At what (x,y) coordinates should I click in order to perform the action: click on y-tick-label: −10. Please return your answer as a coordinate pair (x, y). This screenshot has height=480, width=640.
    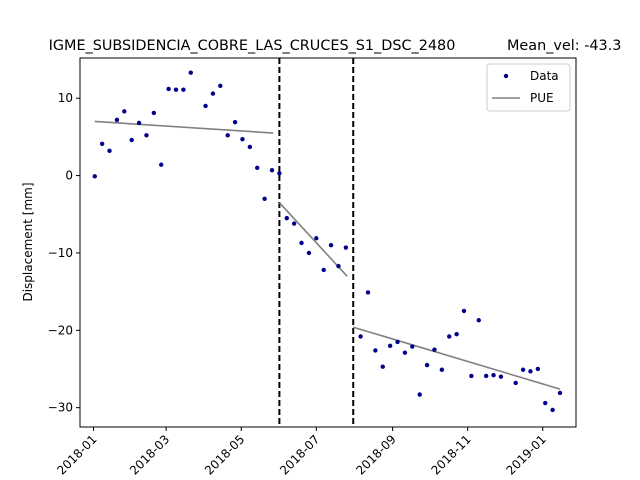
    Looking at the image, I should click on (60, 253).